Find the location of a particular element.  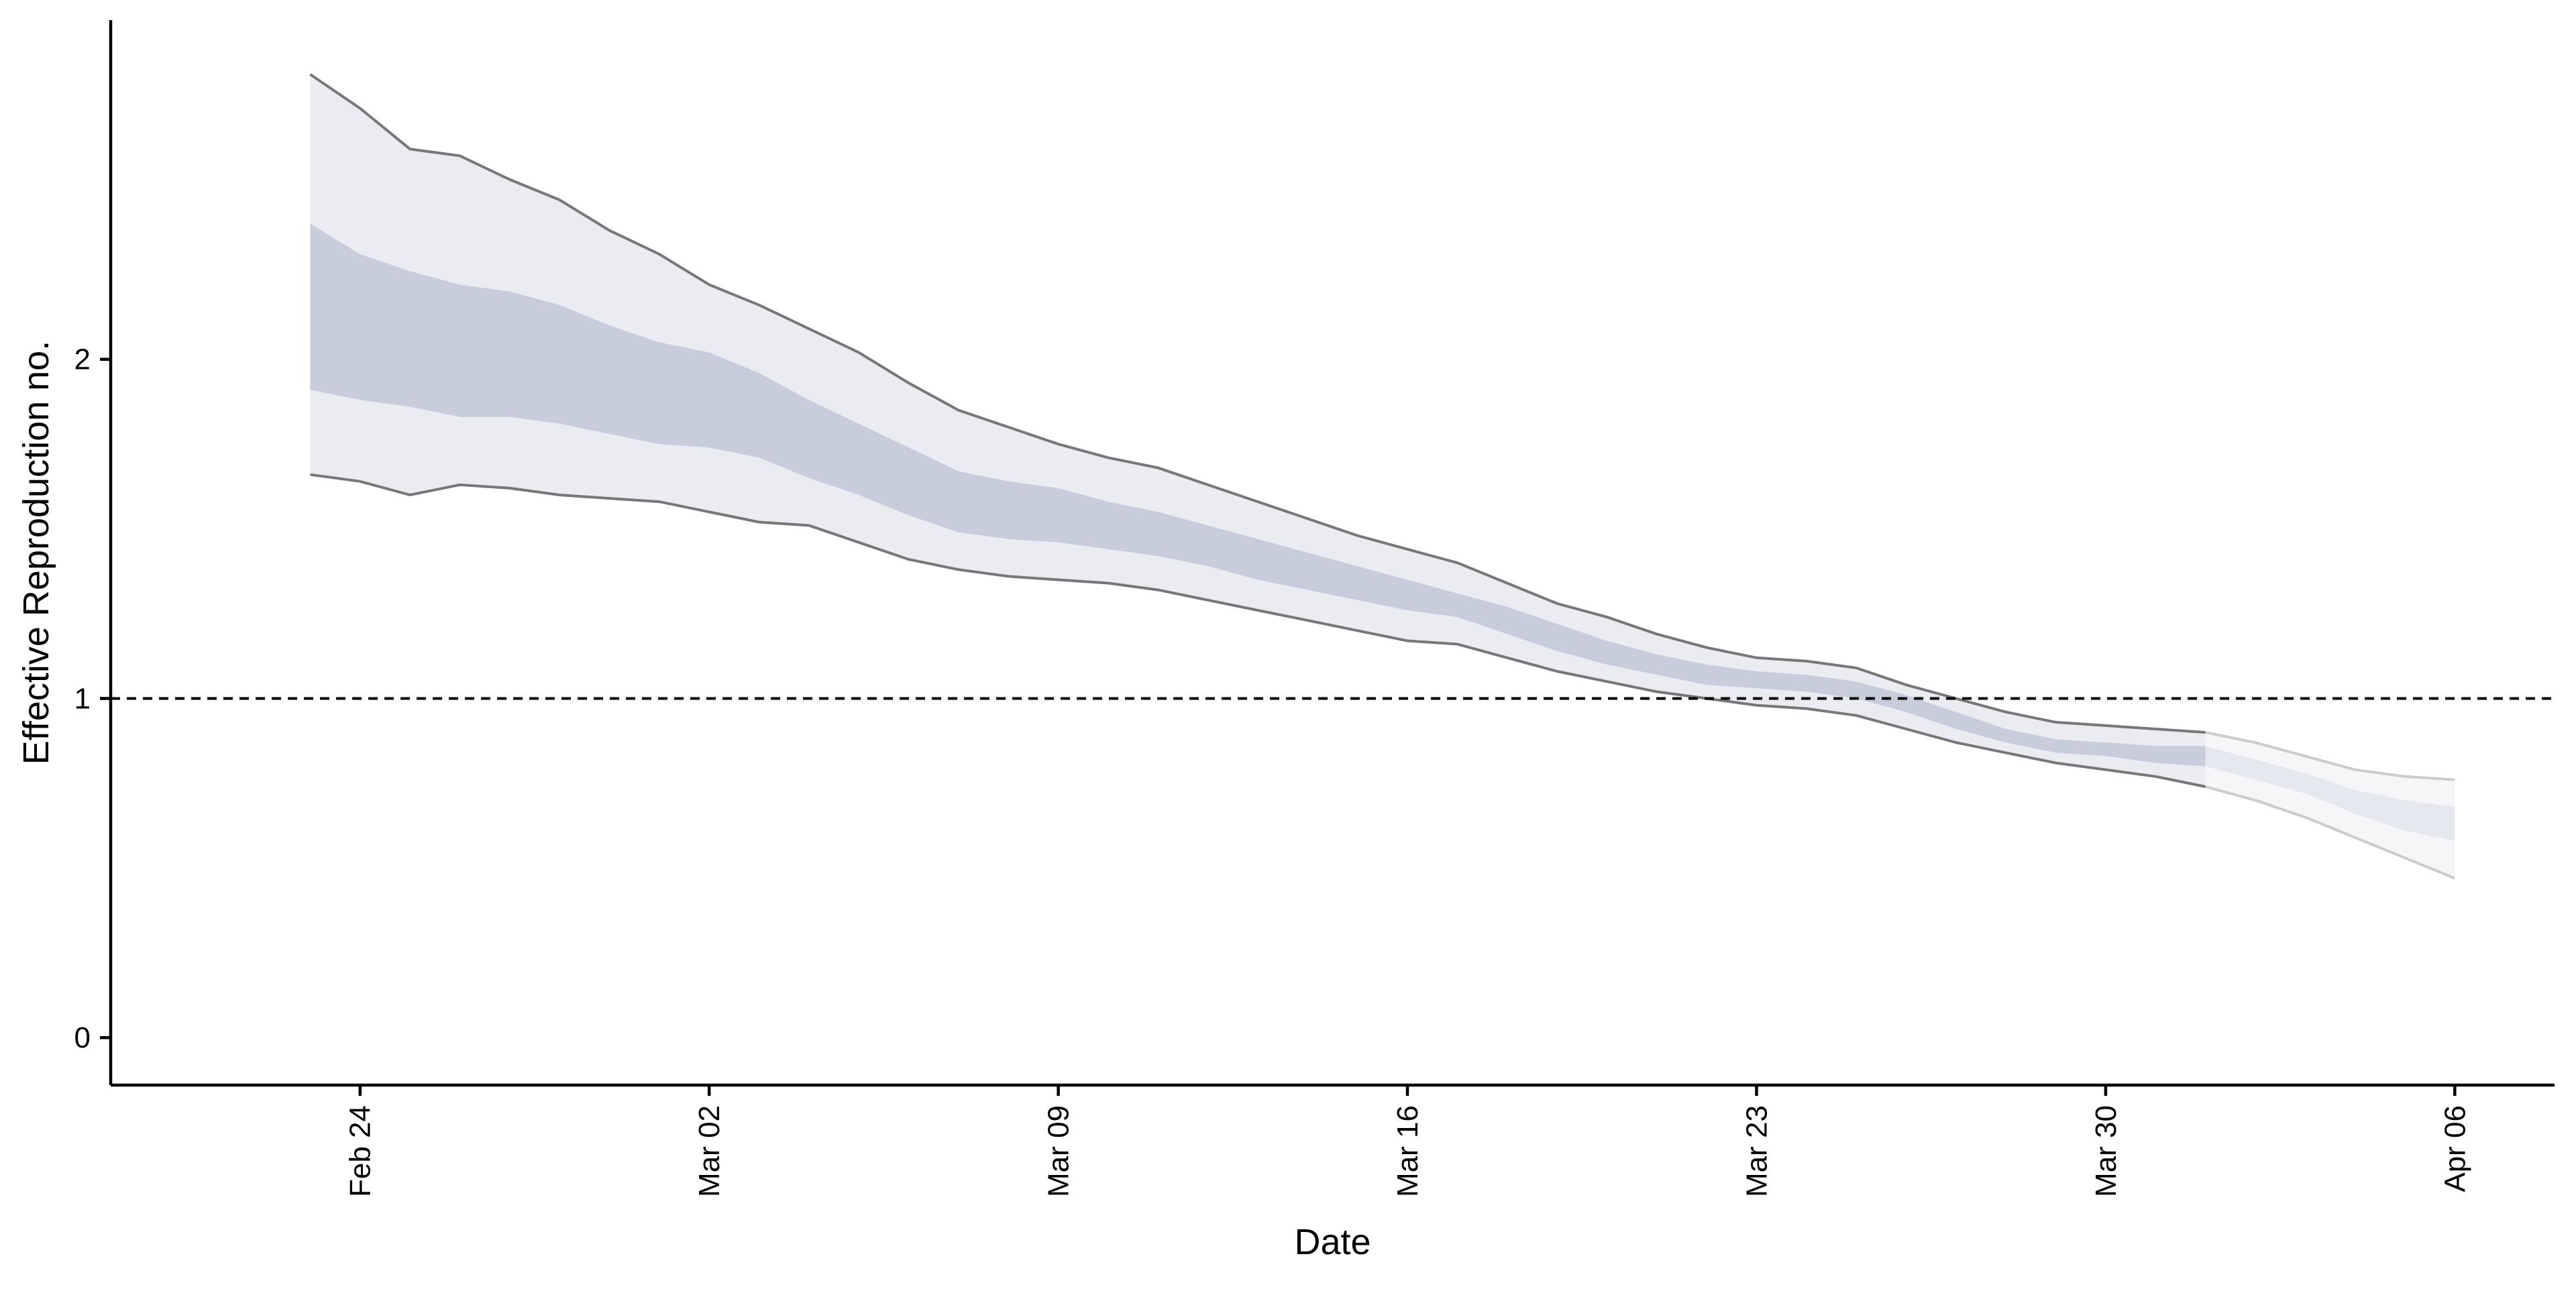

x-tick-label: Mar 02 is located at coordinates (709, 1151).